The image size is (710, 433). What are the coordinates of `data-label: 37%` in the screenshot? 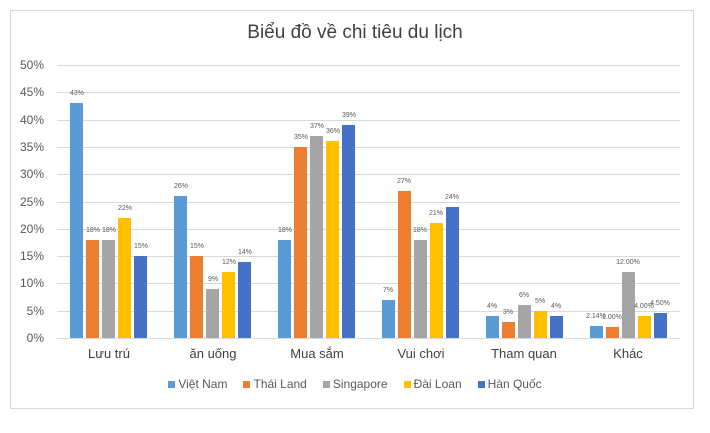 It's located at (316, 126).